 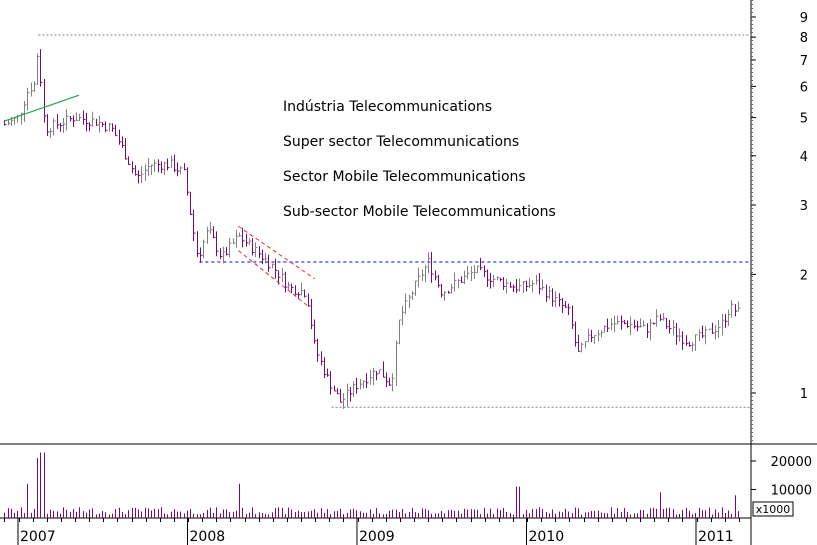 What do you see at coordinates (804, 61) in the screenshot?
I see `y-tick-label: 7` at bounding box center [804, 61].